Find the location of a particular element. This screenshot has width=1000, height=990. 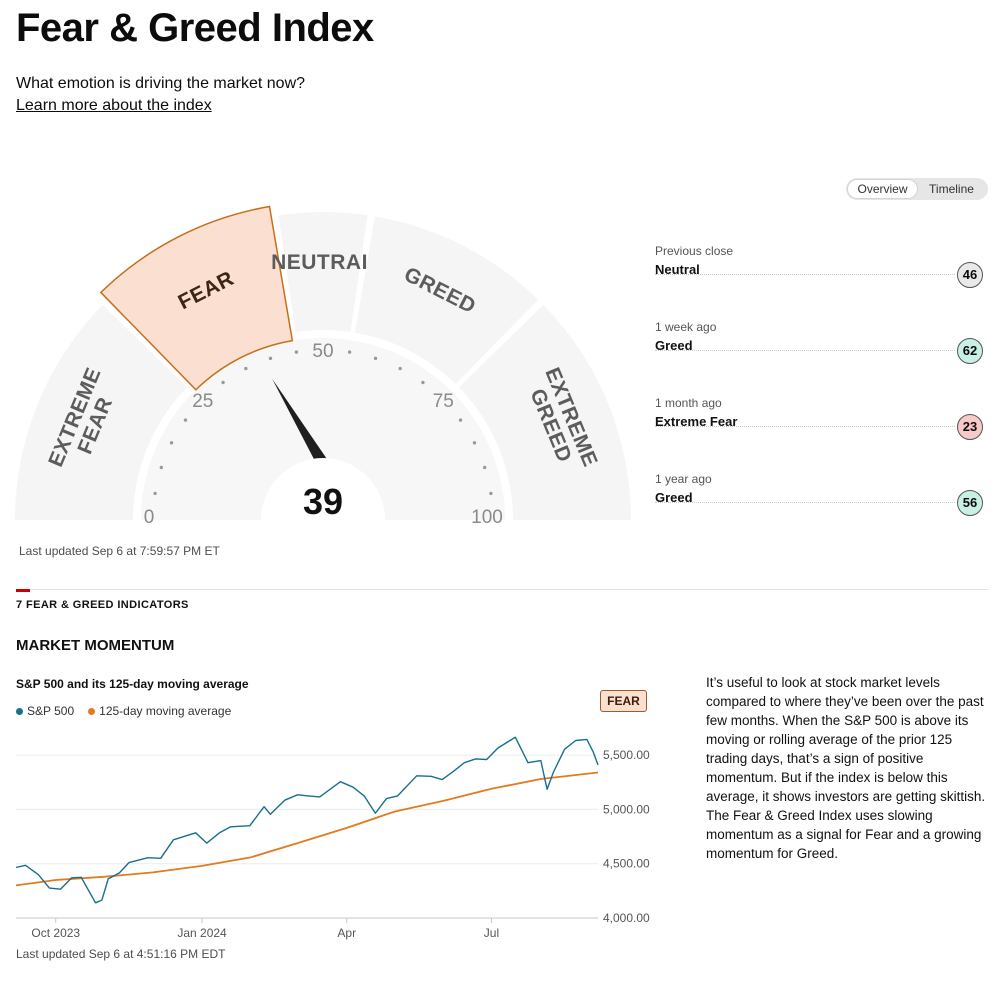

chart-y-tick-label: 5,500.00 is located at coordinates (626, 755).